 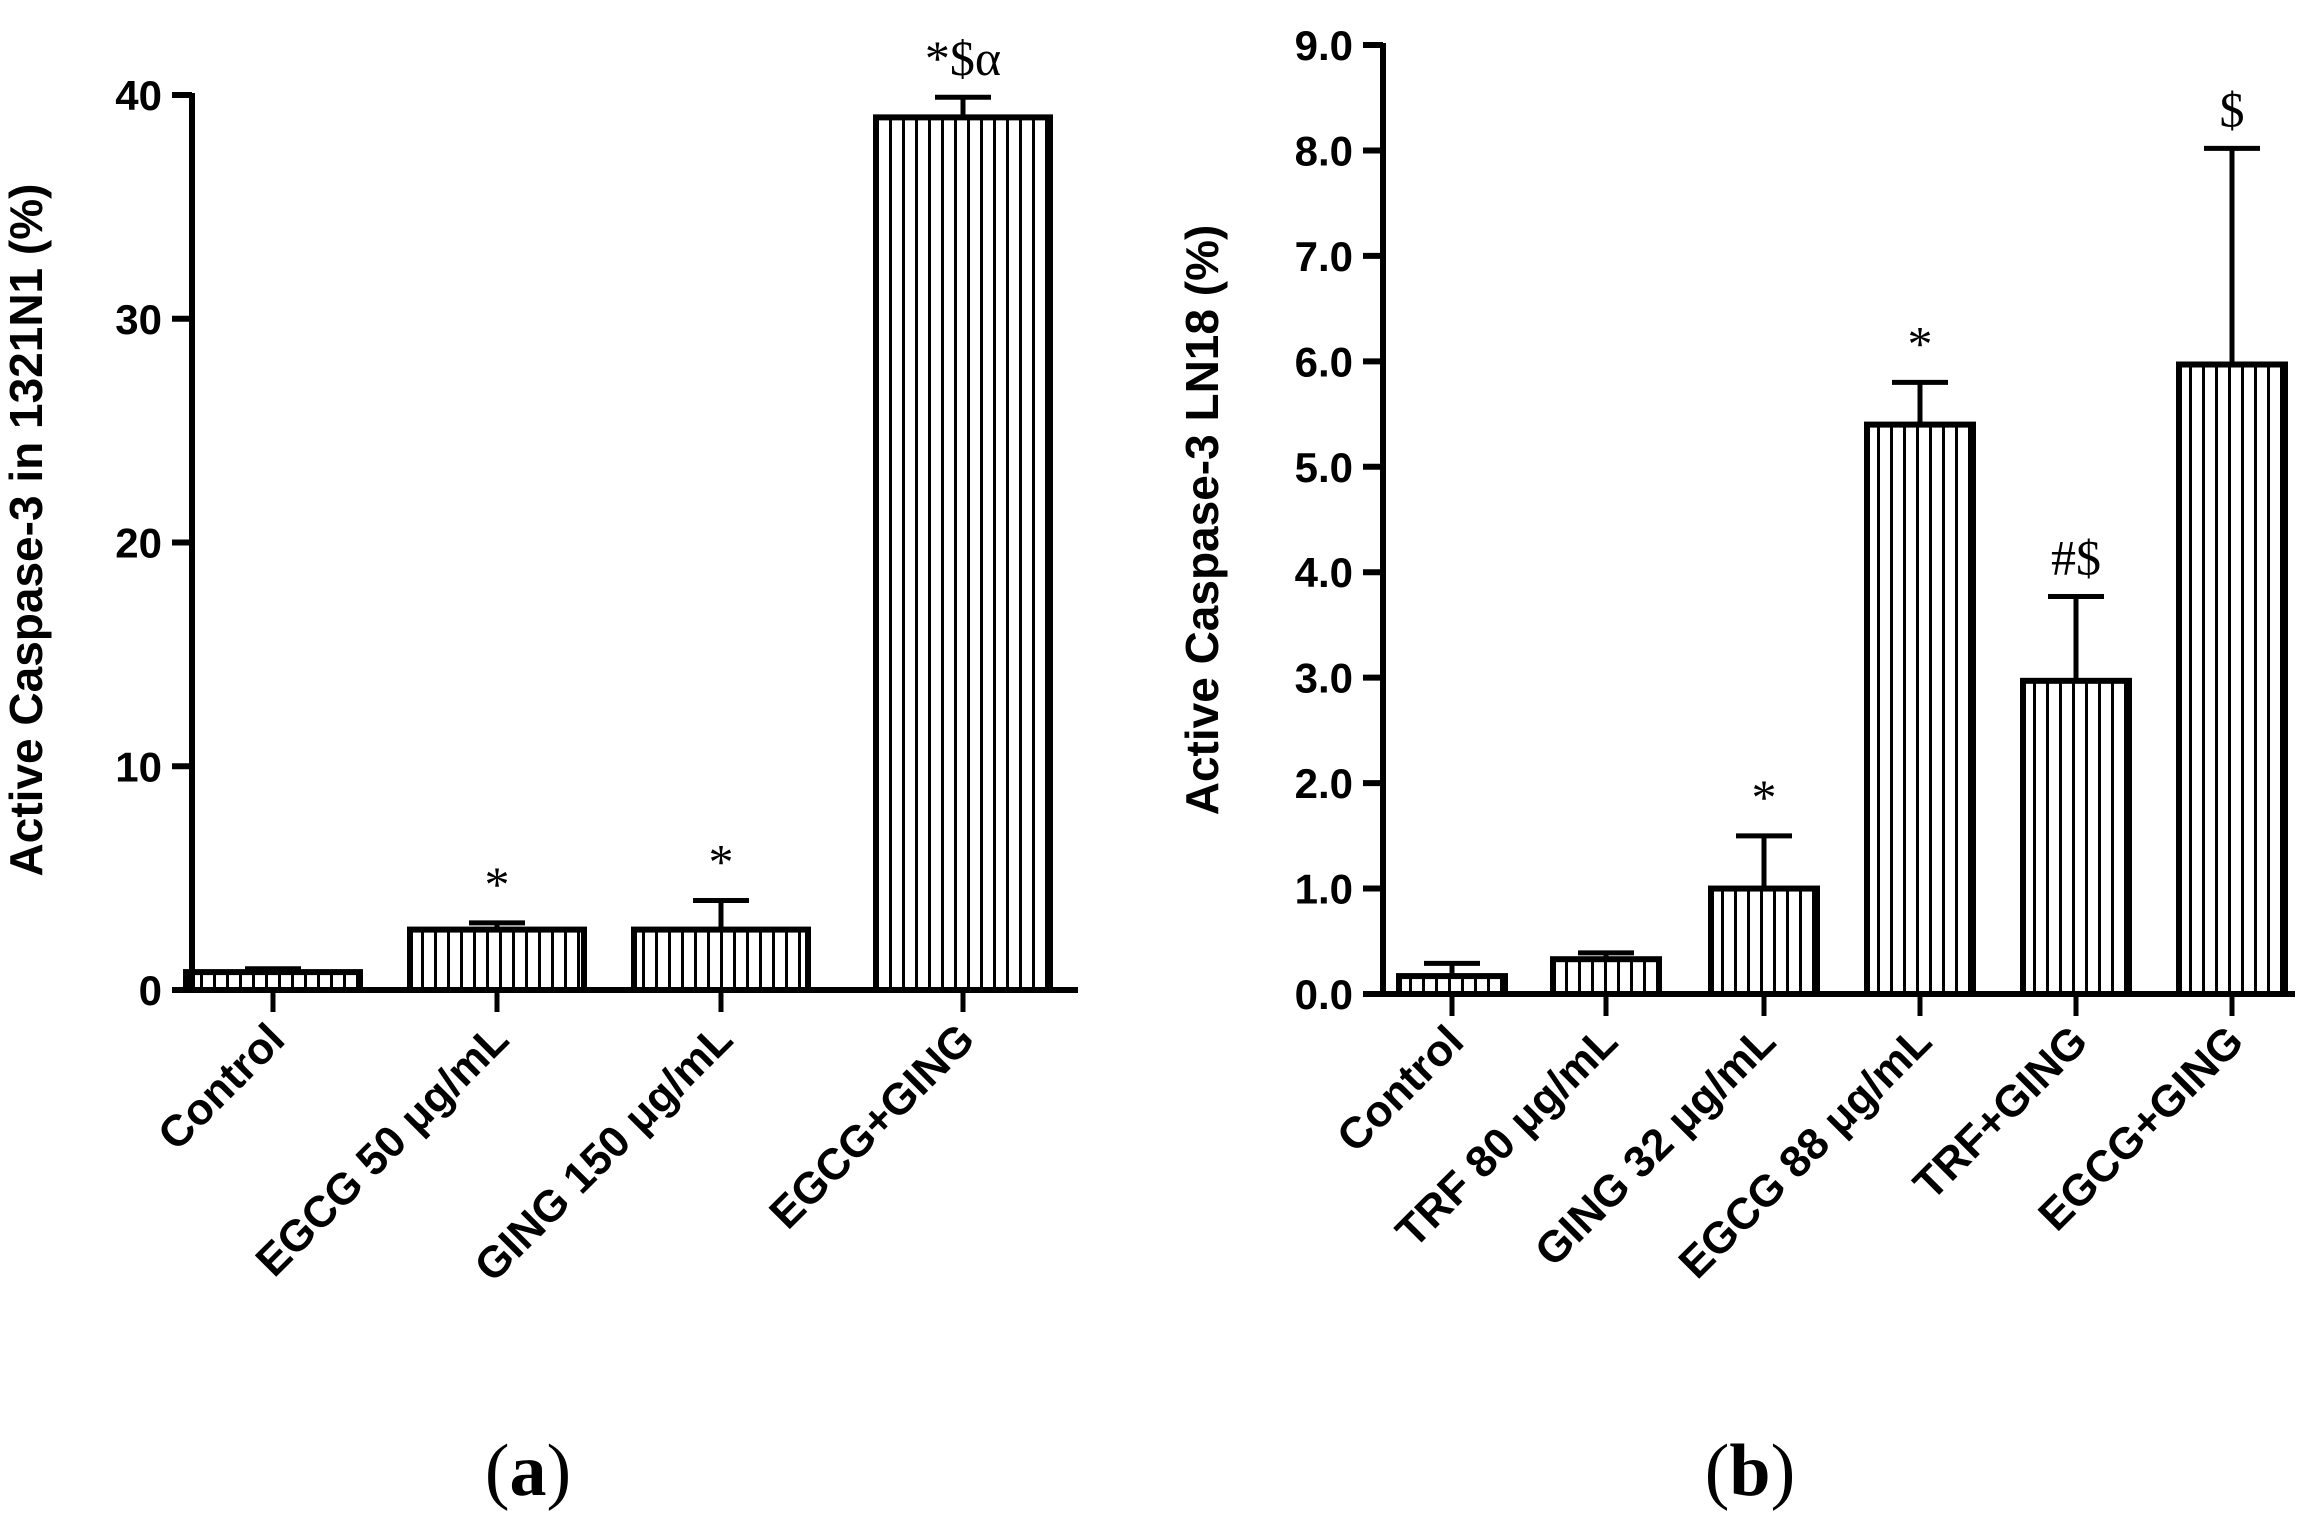 I want to click on panel-a-y-tick-label: 0, so click(x=150, y=990).